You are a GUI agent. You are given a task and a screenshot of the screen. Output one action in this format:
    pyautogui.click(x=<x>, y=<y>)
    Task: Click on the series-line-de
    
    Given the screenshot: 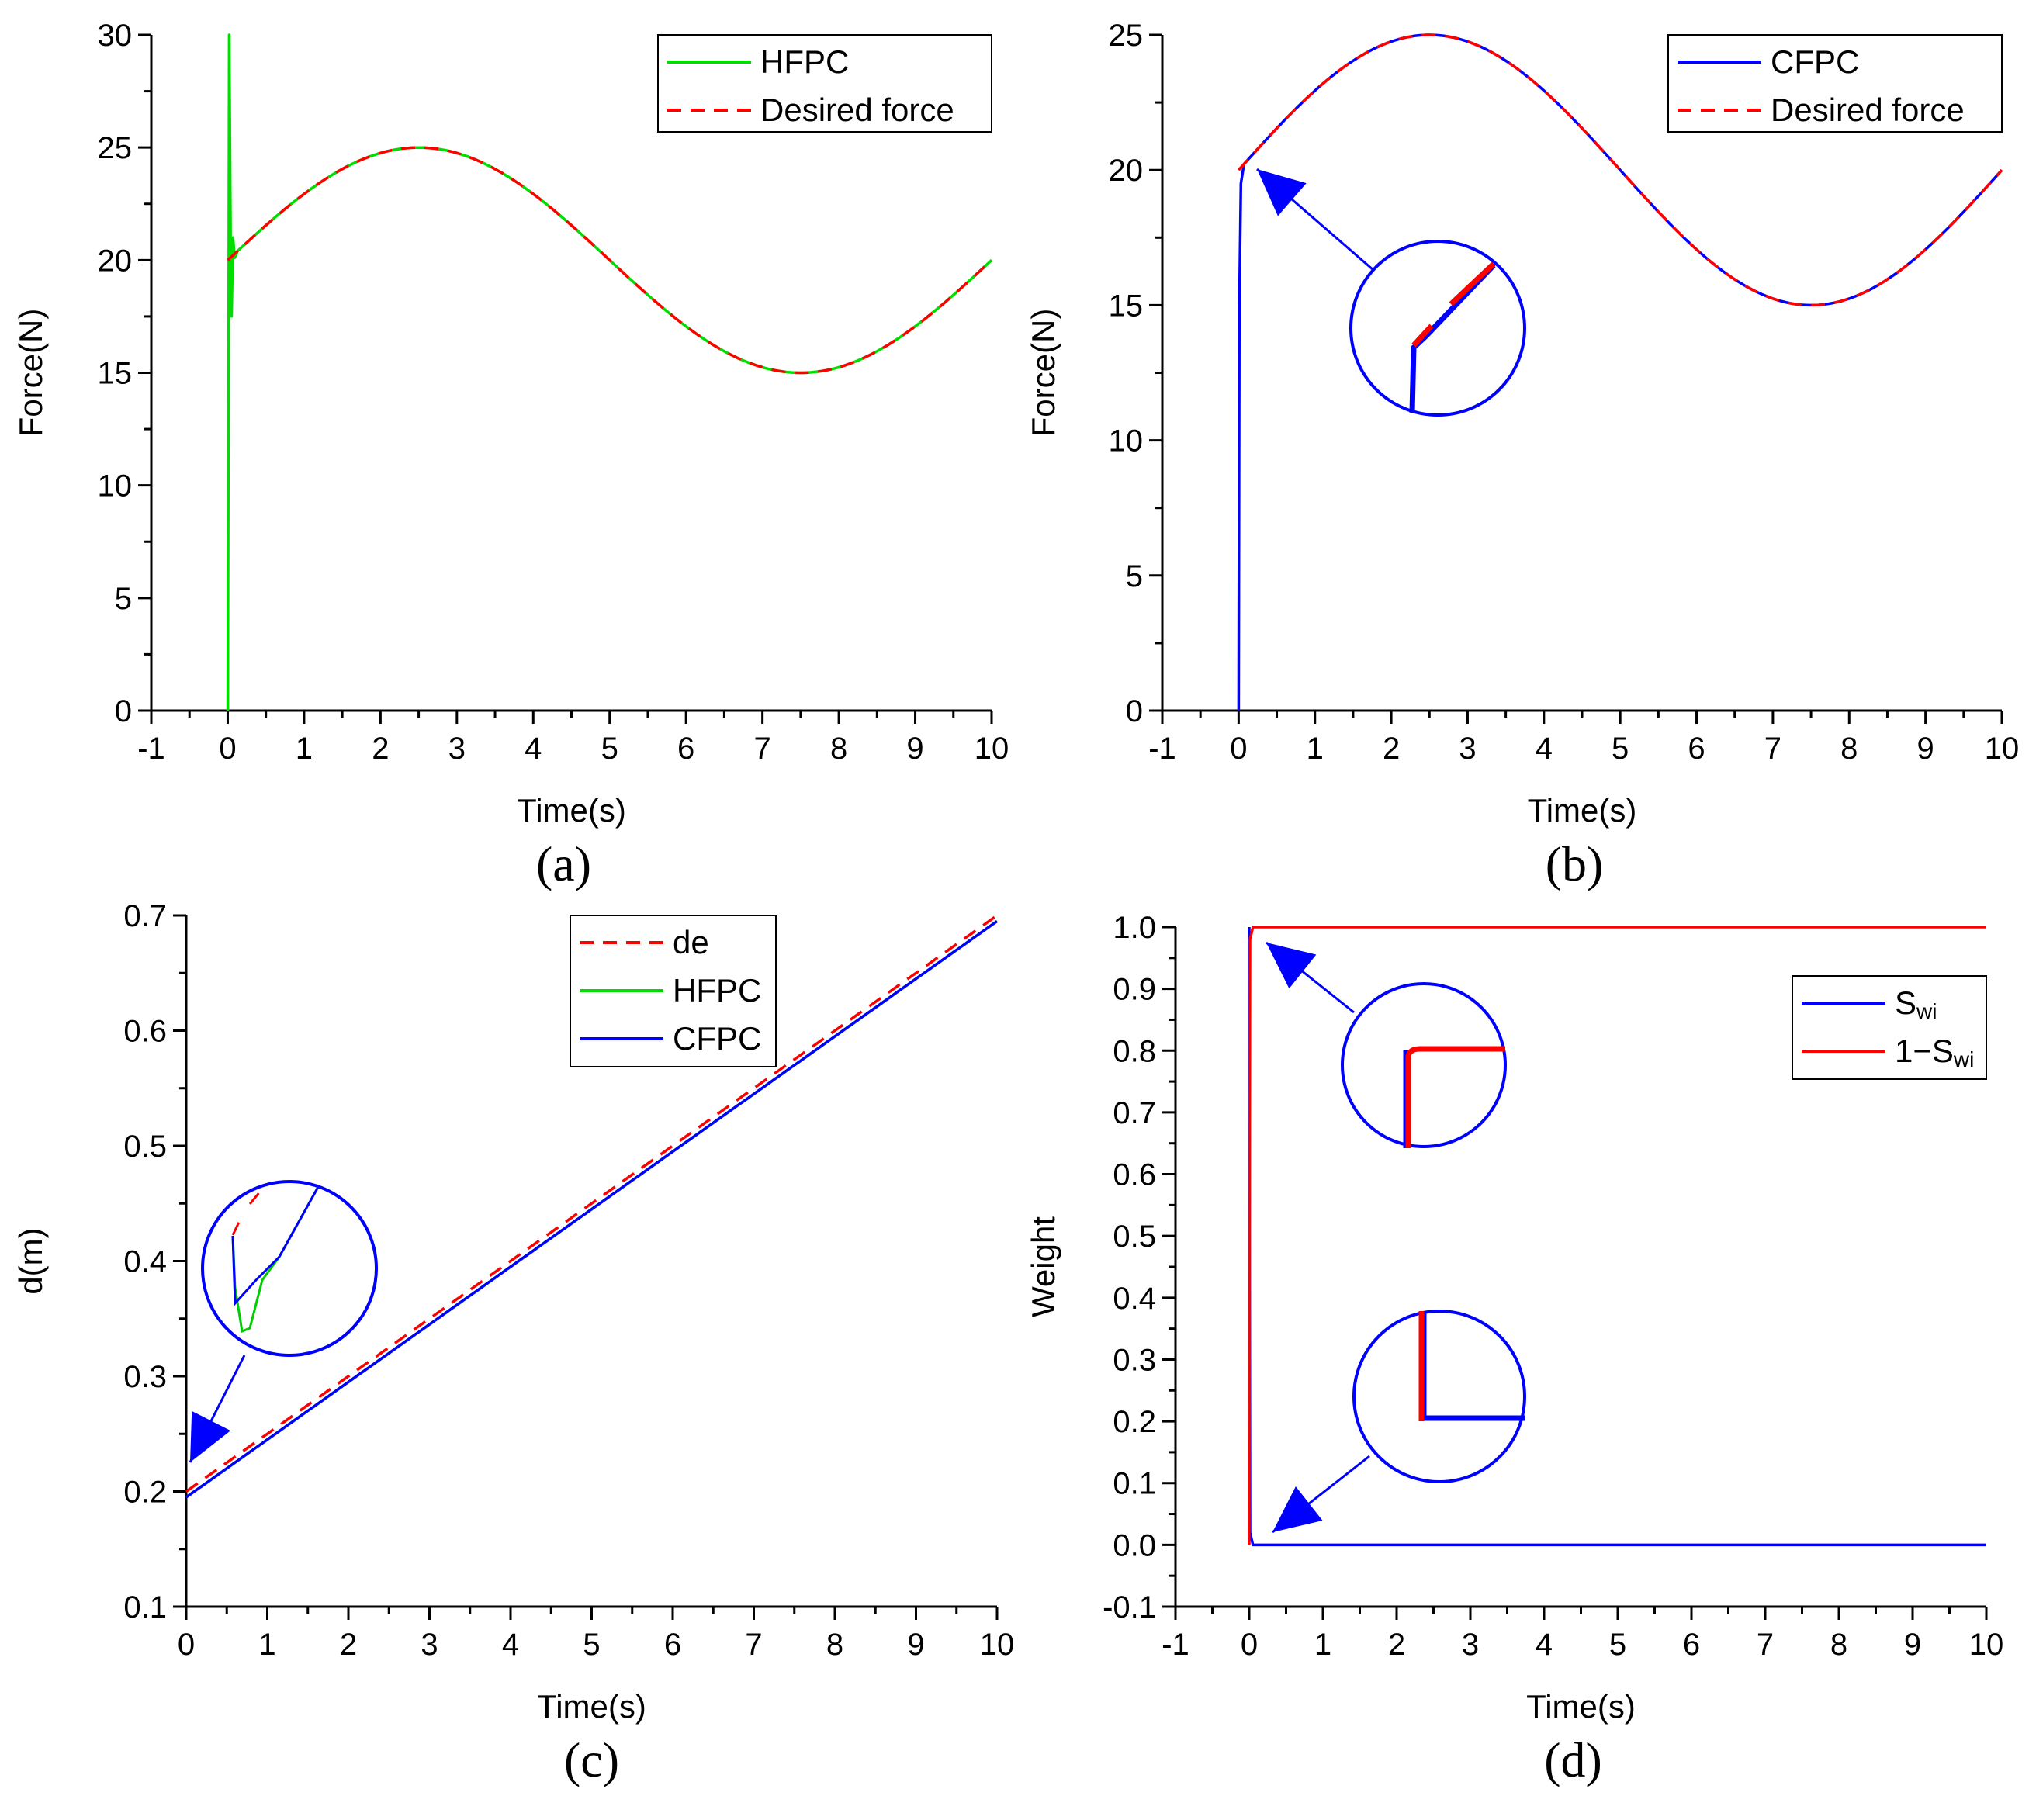 What is the action you would take?
    pyautogui.click(x=592, y=1203)
    